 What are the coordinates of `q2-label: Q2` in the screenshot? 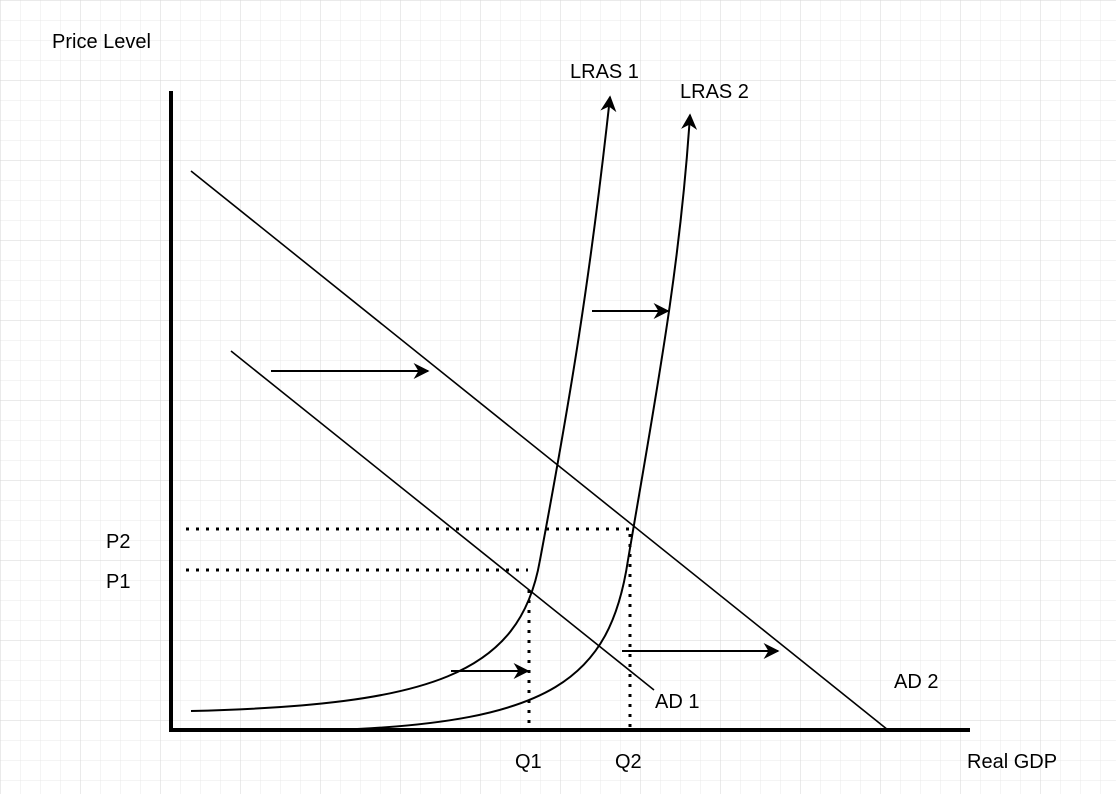 It's located at (628, 762).